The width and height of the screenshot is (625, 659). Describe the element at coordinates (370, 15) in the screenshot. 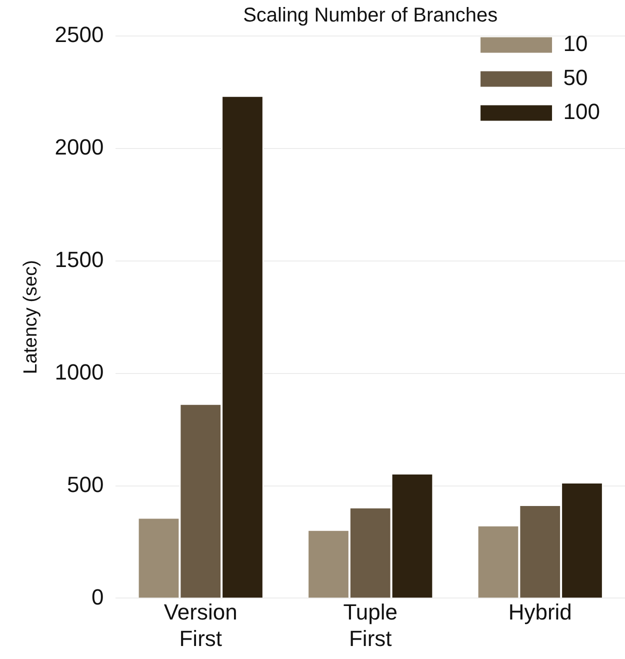

I see `chart-title: Scaling Number of Branches` at that location.